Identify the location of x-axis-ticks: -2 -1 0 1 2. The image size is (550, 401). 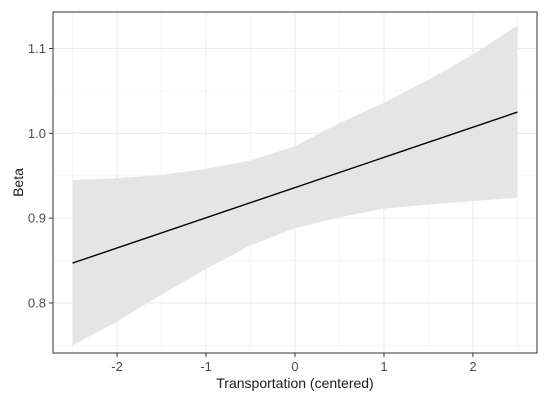
(294, 363).